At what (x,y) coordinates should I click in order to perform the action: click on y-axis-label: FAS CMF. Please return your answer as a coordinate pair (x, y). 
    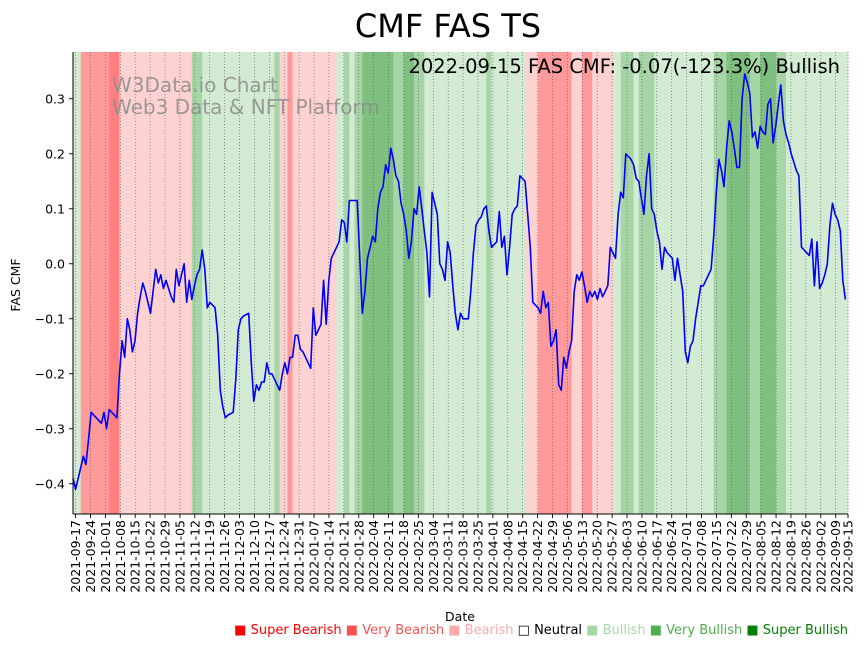
    Looking at the image, I should click on (15, 284).